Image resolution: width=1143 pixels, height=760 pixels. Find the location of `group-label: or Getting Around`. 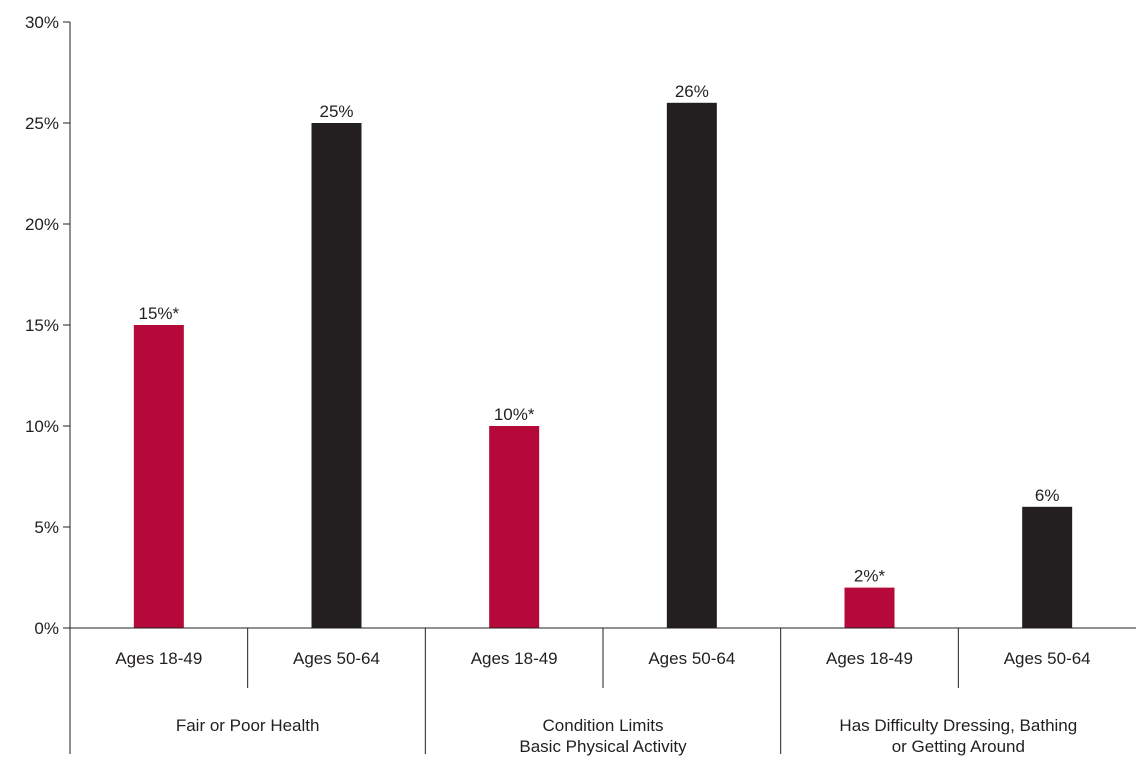

group-label: or Getting Around is located at coordinates (958, 746).